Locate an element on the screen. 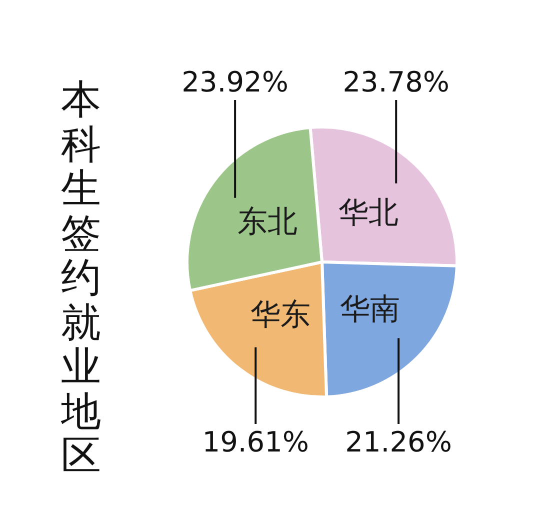  data-label: 21.26% is located at coordinates (398, 442).